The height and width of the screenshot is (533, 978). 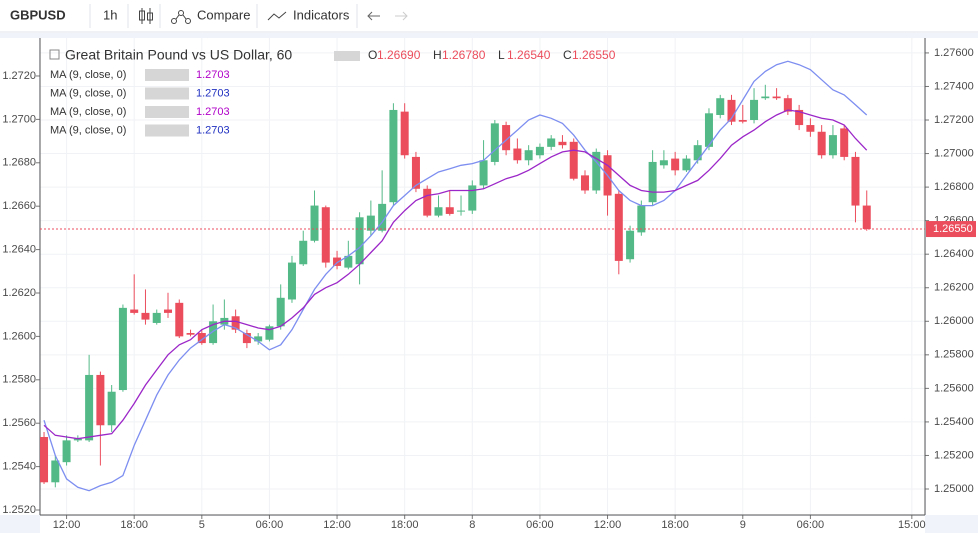 What do you see at coordinates (489, 16) in the screenshot?
I see `toolbar` at bounding box center [489, 16].